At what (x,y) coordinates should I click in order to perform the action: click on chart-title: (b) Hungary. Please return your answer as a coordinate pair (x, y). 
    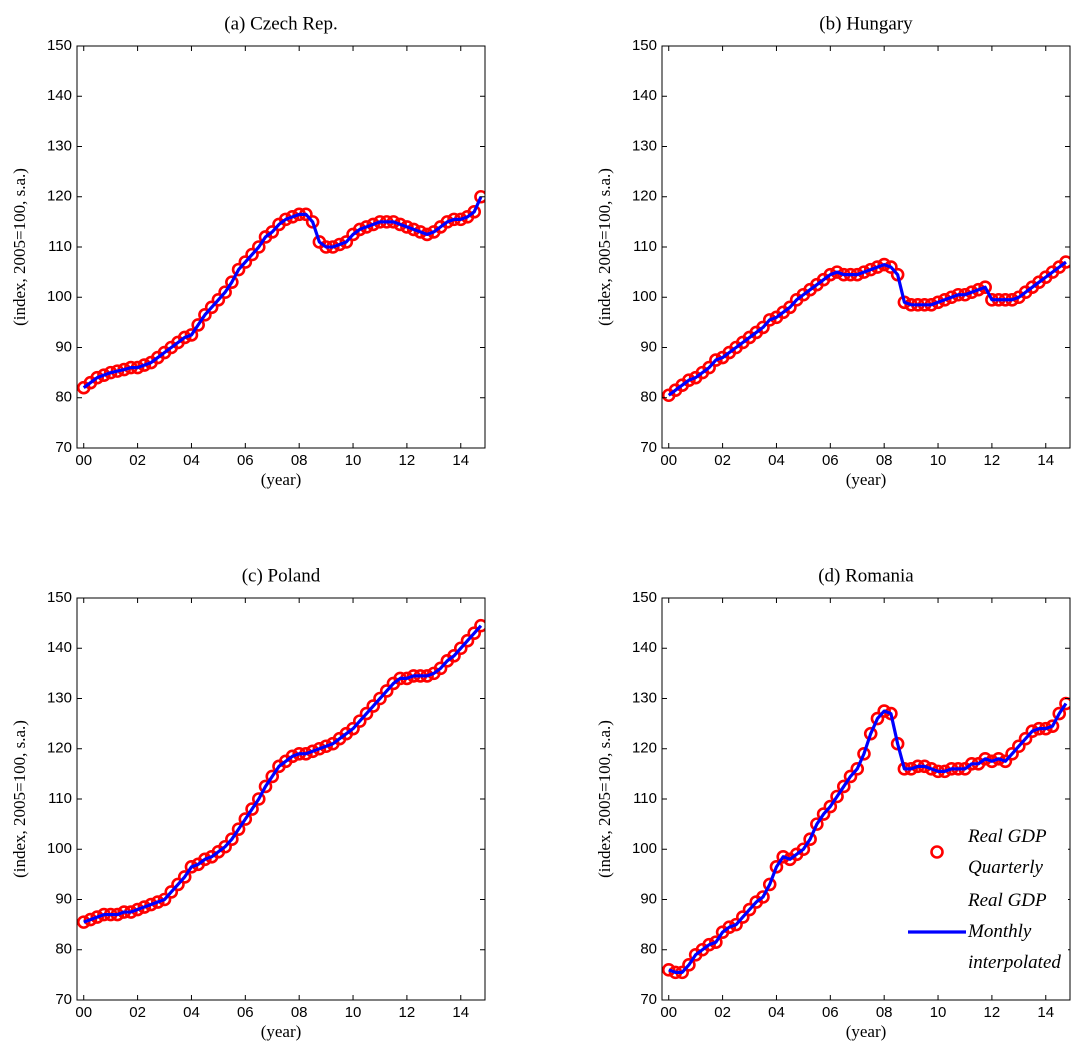
    Looking at the image, I should click on (866, 23).